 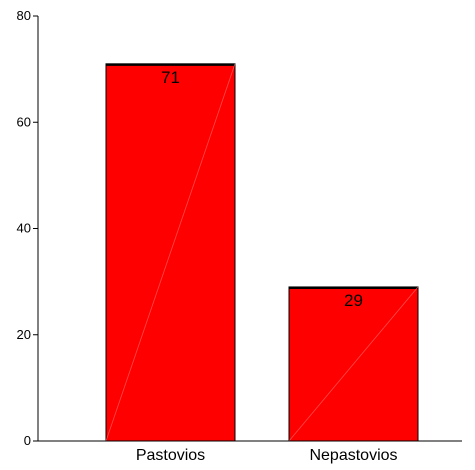 I want to click on y-tick-label: 40, so click(x=24, y=228).